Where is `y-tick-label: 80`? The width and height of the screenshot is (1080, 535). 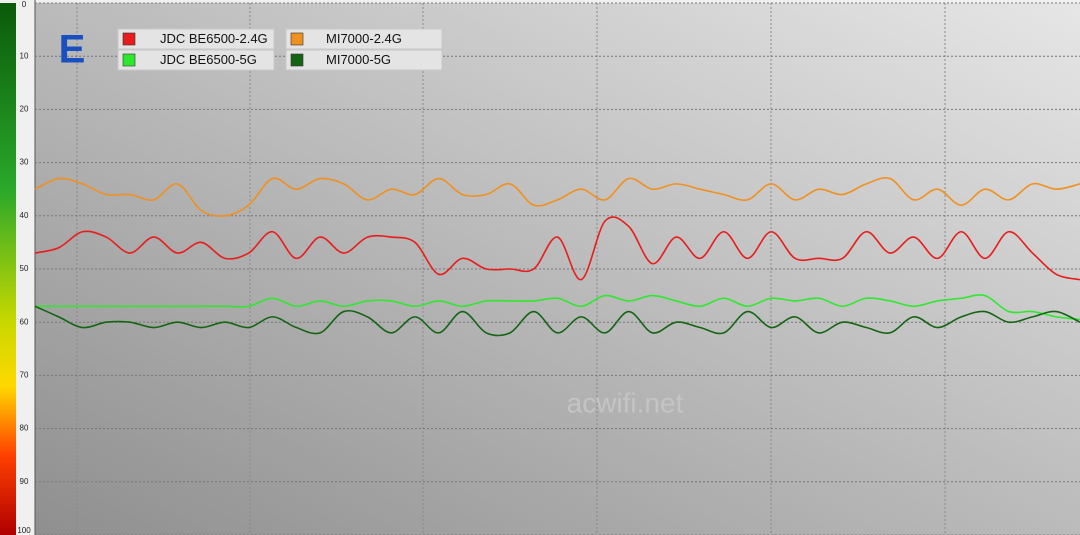
y-tick-label: 80 is located at coordinates (24, 428).